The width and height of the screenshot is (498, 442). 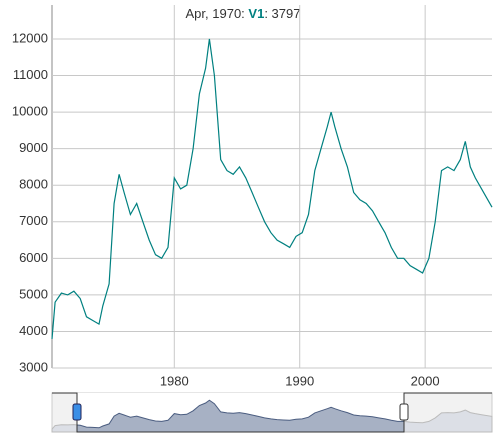 I want to click on x-tick-label: 1990, so click(x=299, y=380).